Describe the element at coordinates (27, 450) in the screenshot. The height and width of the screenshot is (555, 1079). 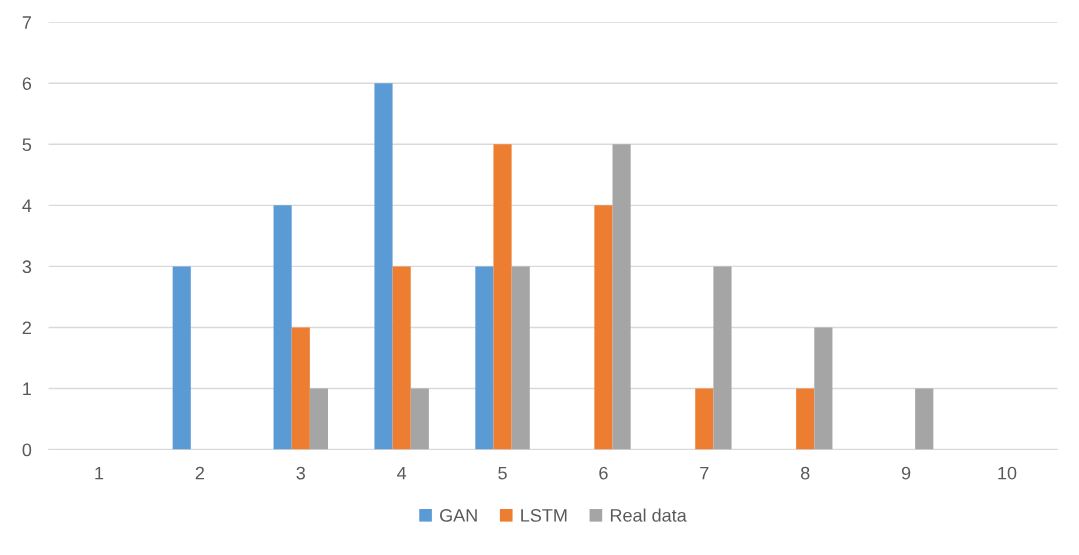
I see `y-tick-label: 0` at that location.